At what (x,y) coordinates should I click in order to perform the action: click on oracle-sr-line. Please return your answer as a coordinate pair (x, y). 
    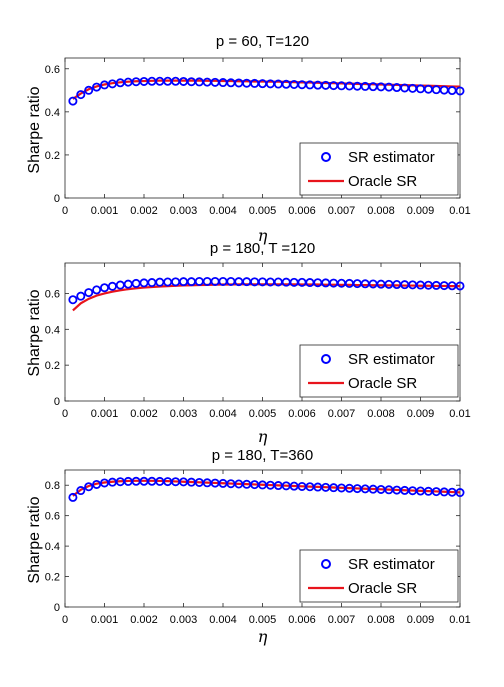
    Looking at the image, I should click on (266, 297).